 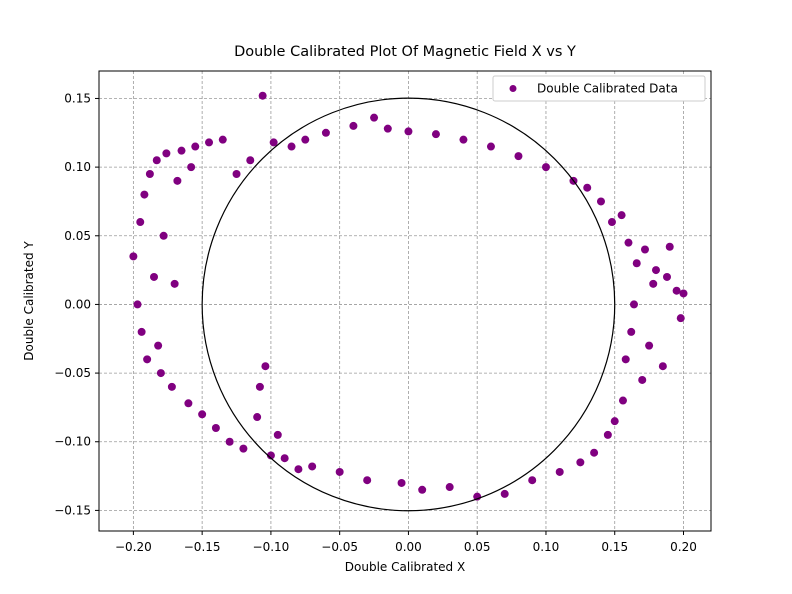 What do you see at coordinates (29, 301) in the screenshot?
I see `y-axis-label: Double Calibrated Y` at bounding box center [29, 301].